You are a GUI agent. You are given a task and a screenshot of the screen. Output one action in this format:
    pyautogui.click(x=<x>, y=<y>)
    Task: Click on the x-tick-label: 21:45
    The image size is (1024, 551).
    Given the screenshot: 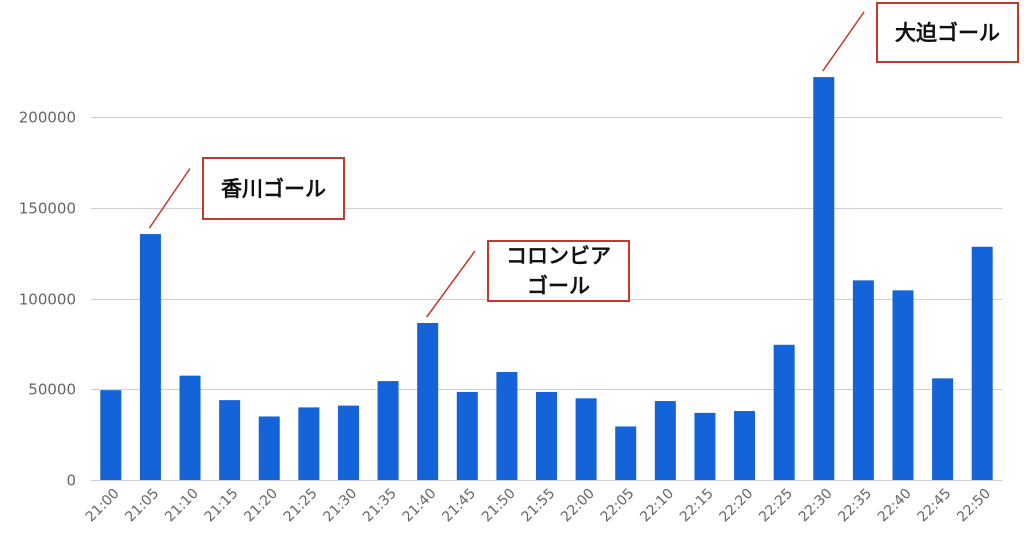 What is the action you would take?
    pyautogui.click(x=459, y=506)
    